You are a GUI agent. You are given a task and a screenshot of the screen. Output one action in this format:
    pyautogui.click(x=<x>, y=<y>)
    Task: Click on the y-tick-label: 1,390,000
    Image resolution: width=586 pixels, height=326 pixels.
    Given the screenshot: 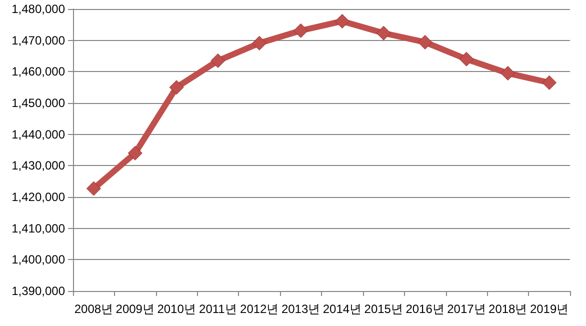 What is the action you would take?
    pyautogui.click(x=39, y=291)
    